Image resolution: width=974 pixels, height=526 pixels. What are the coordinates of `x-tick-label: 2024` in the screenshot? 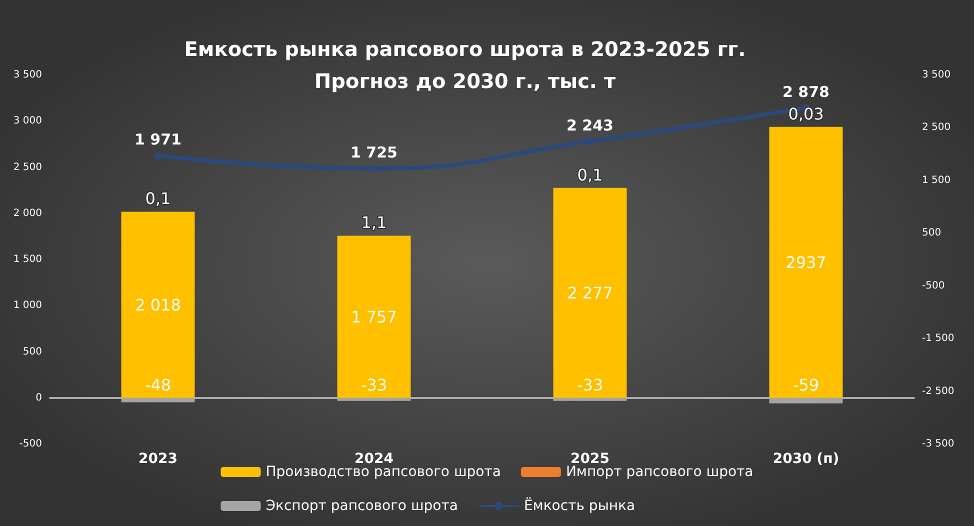 It's located at (374, 459).